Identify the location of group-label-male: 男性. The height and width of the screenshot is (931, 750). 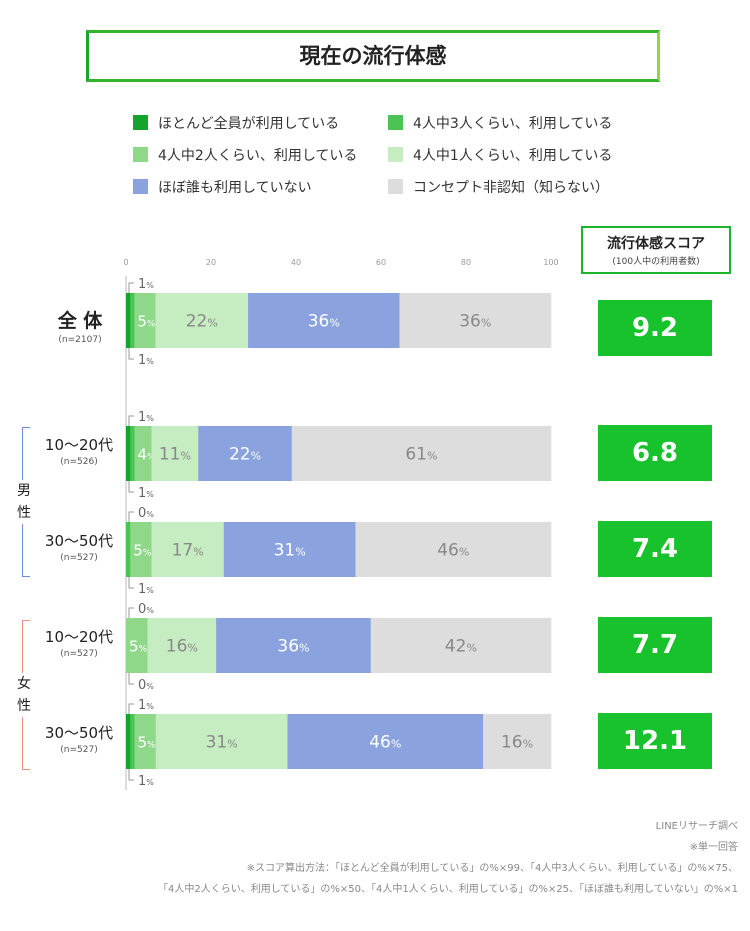
(24, 502).